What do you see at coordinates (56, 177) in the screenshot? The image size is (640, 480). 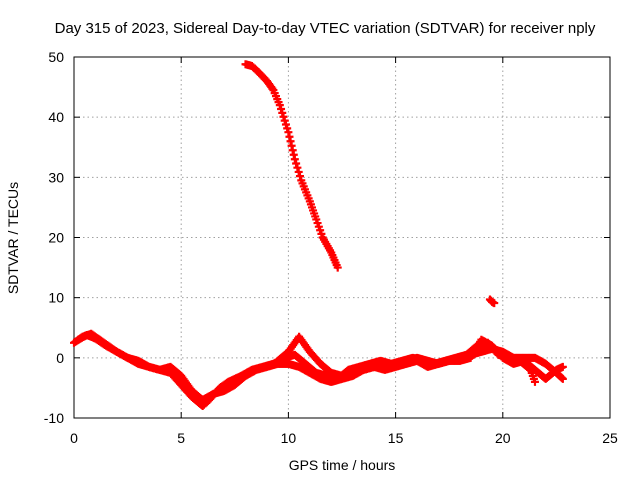 I see `y-tick-label: 30` at bounding box center [56, 177].